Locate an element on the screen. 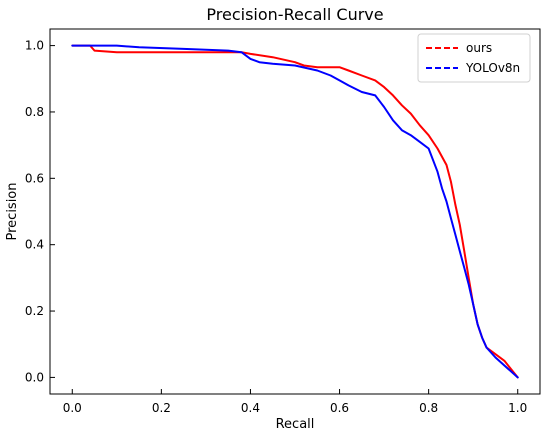 The height and width of the screenshot is (440, 550). legend: ours YOLOv8n is located at coordinates (474, 58).